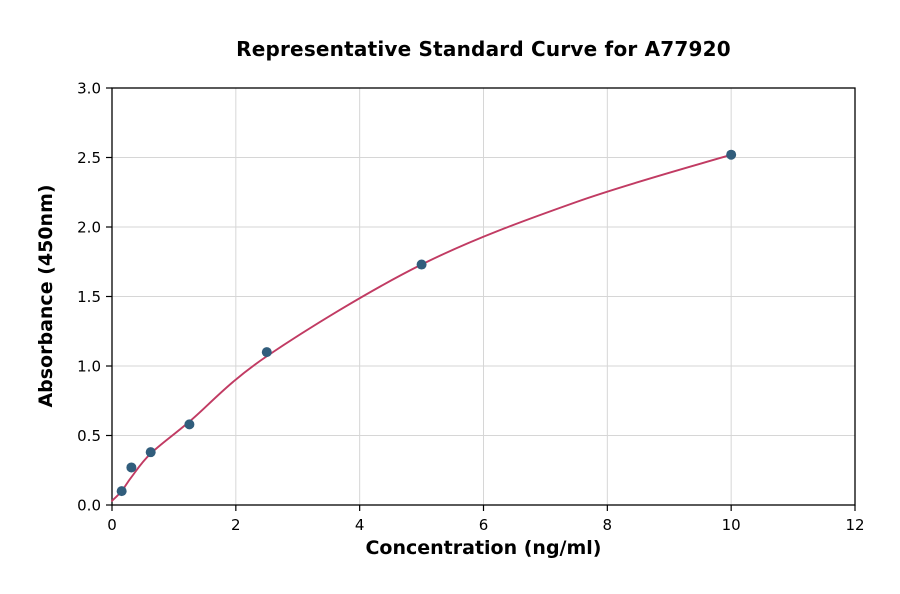 The height and width of the screenshot is (594, 900). What do you see at coordinates (484, 525) in the screenshot?
I see `x-tick-label: 6` at bounding box center [484, 525].